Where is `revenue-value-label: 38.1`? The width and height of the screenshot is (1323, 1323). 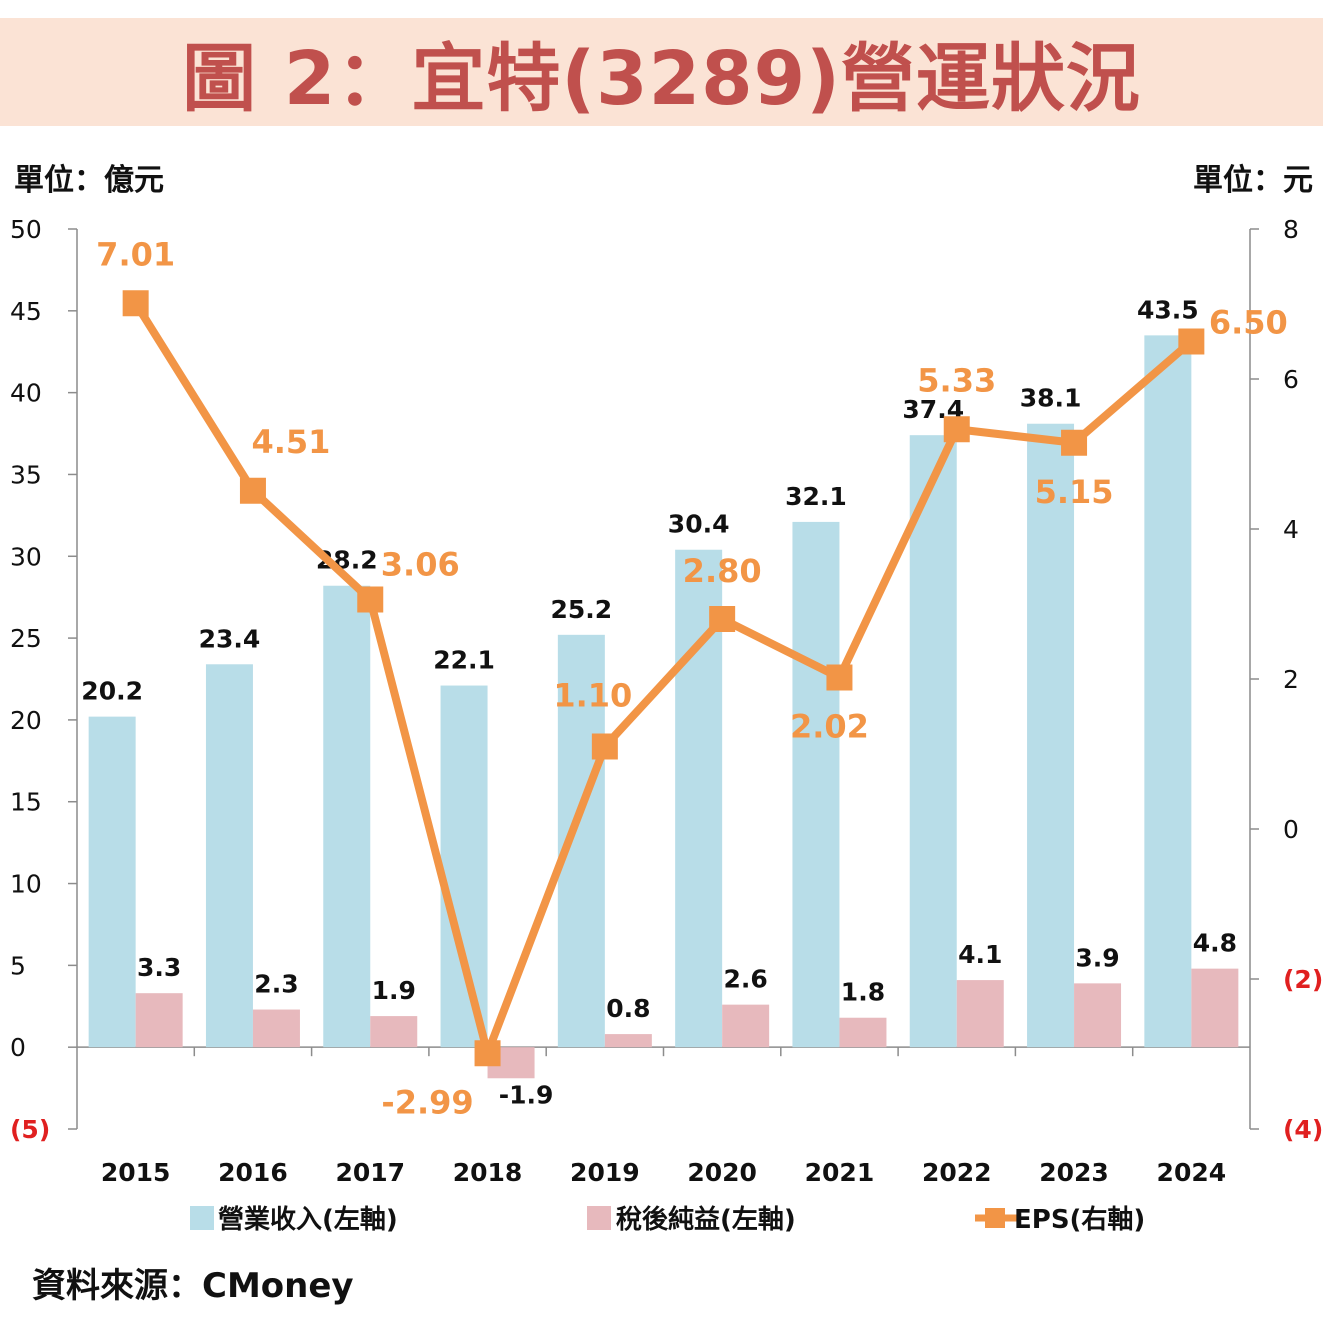 revenue-value-label: 38.1 is located at coordinates (1051, 398).